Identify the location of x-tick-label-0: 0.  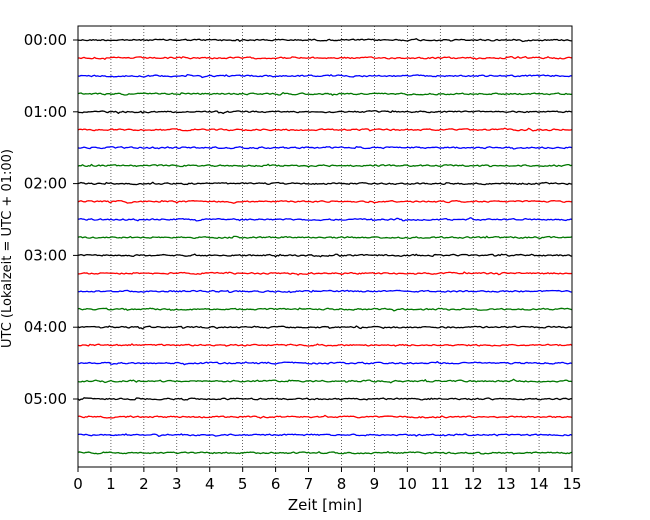
(78, 484).